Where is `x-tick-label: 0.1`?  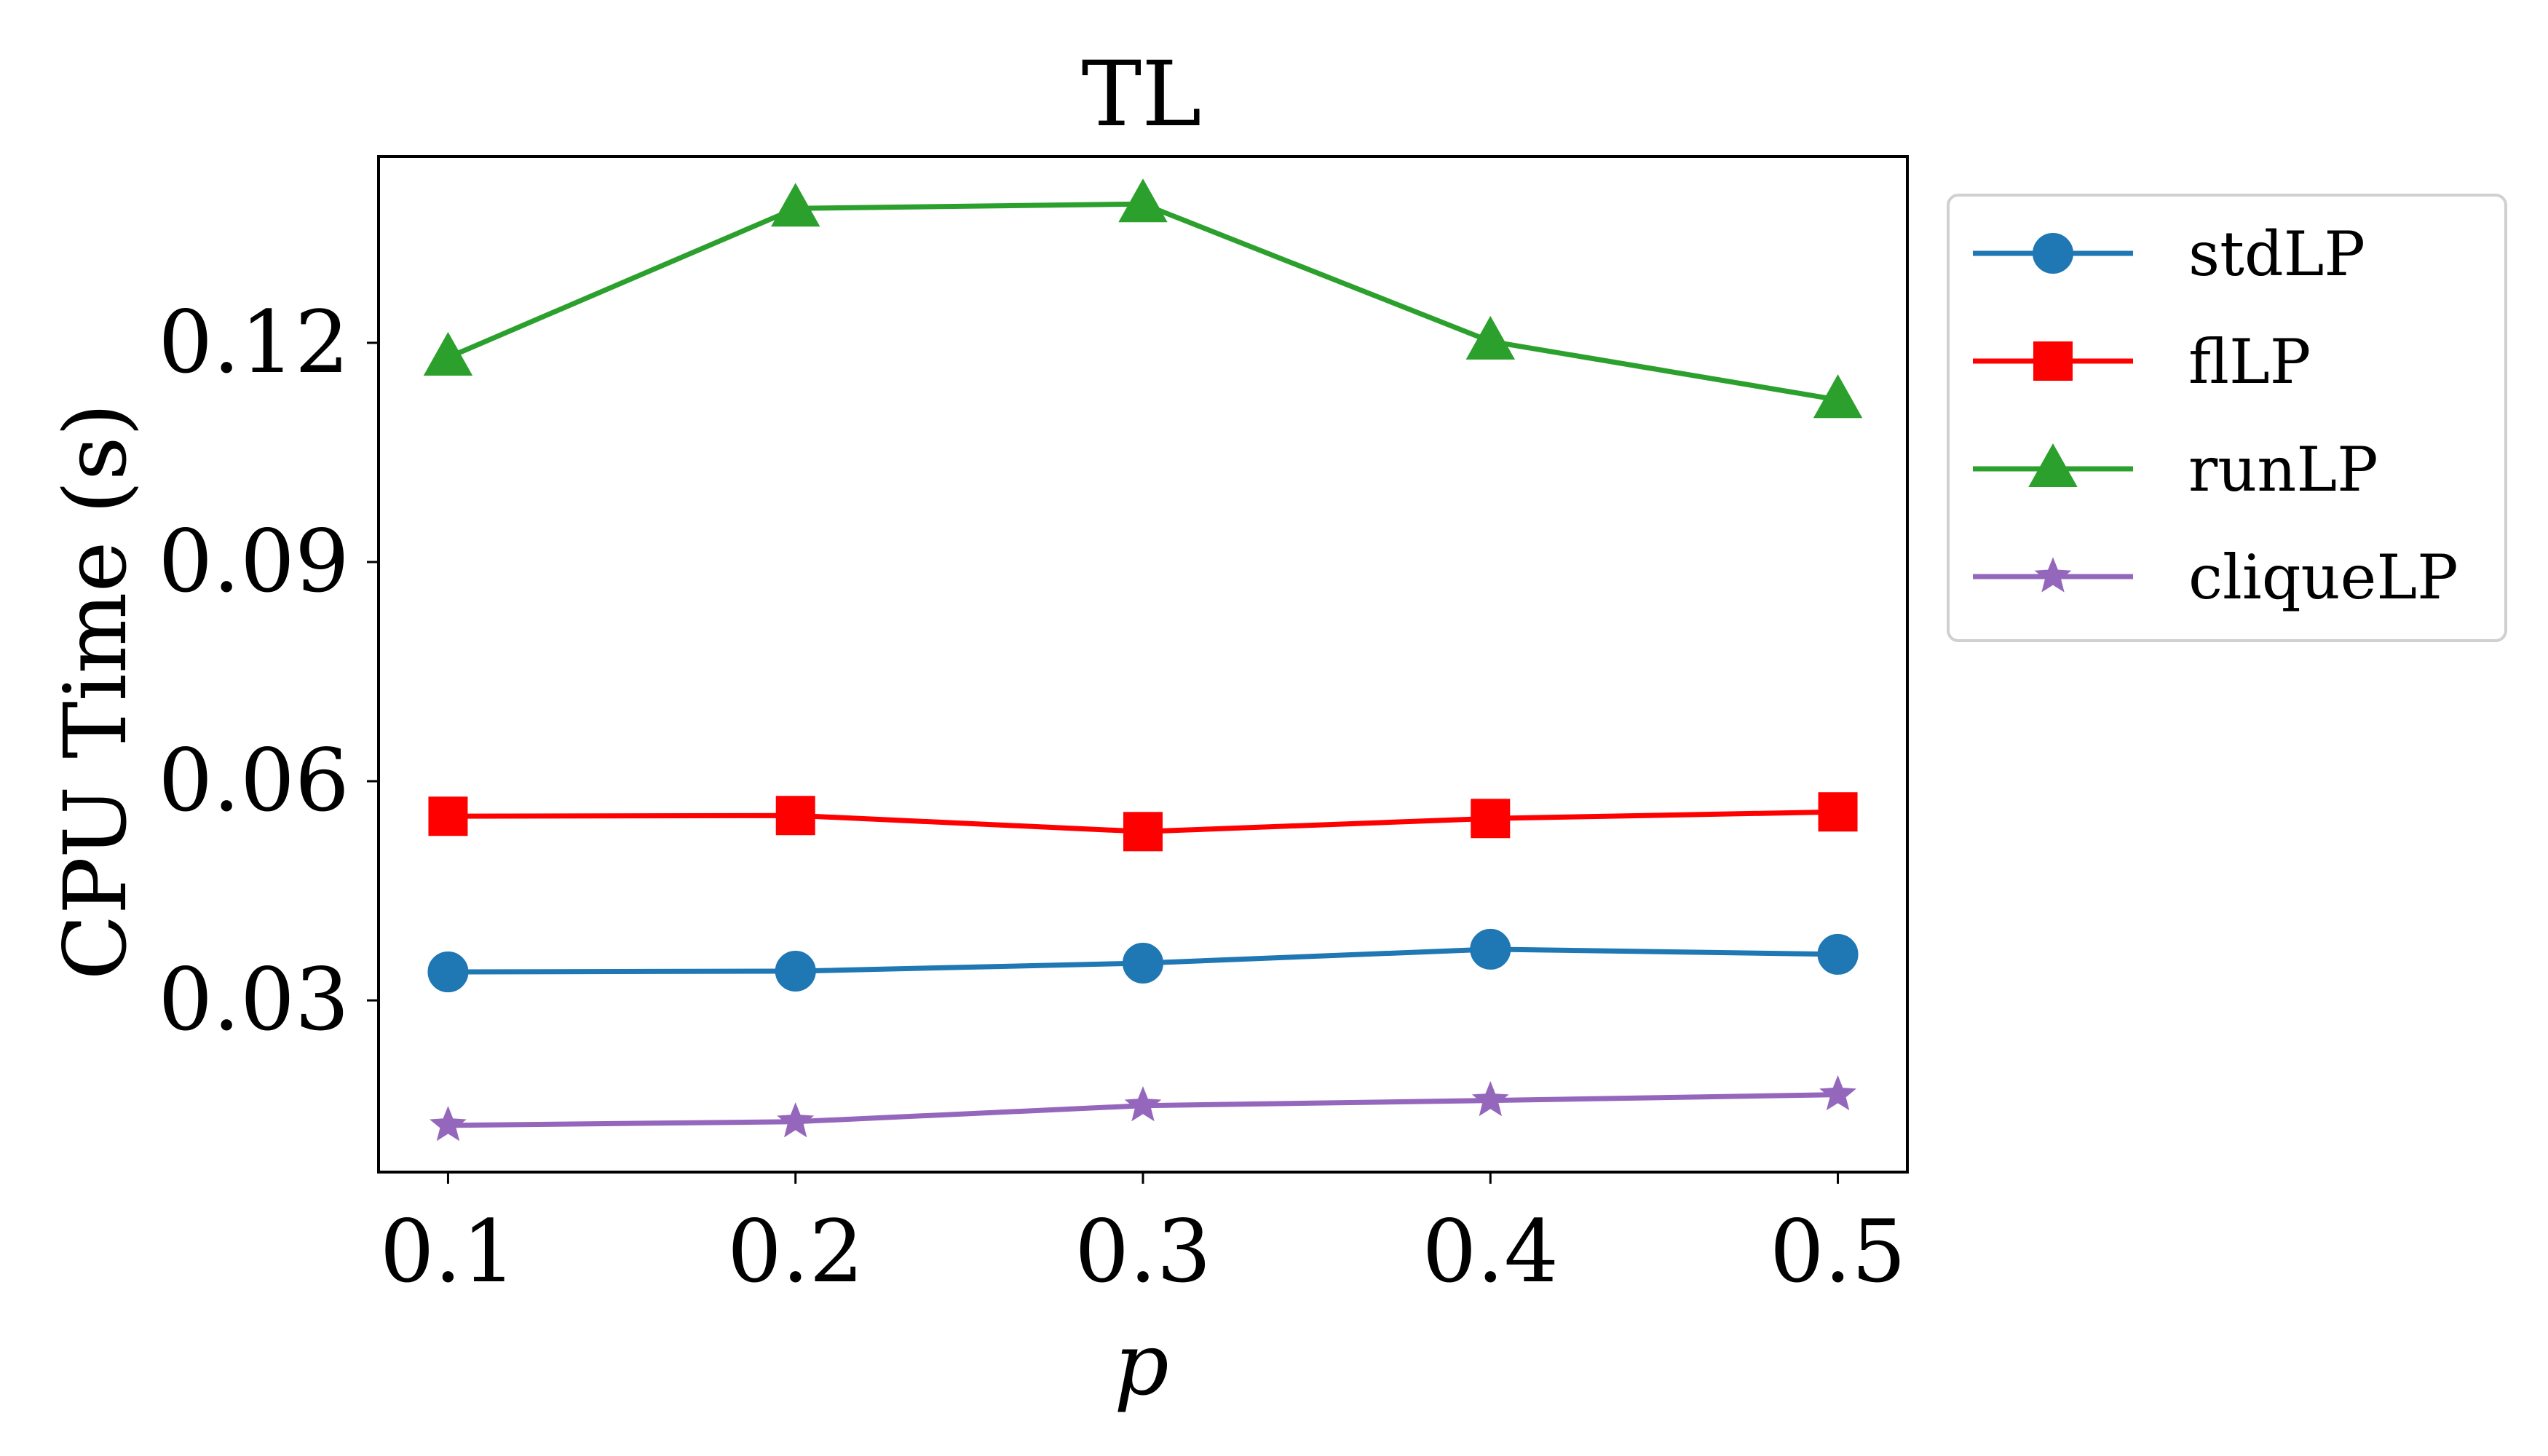 x-tick-label: 0.1 is located at coordinates (448, 1251).